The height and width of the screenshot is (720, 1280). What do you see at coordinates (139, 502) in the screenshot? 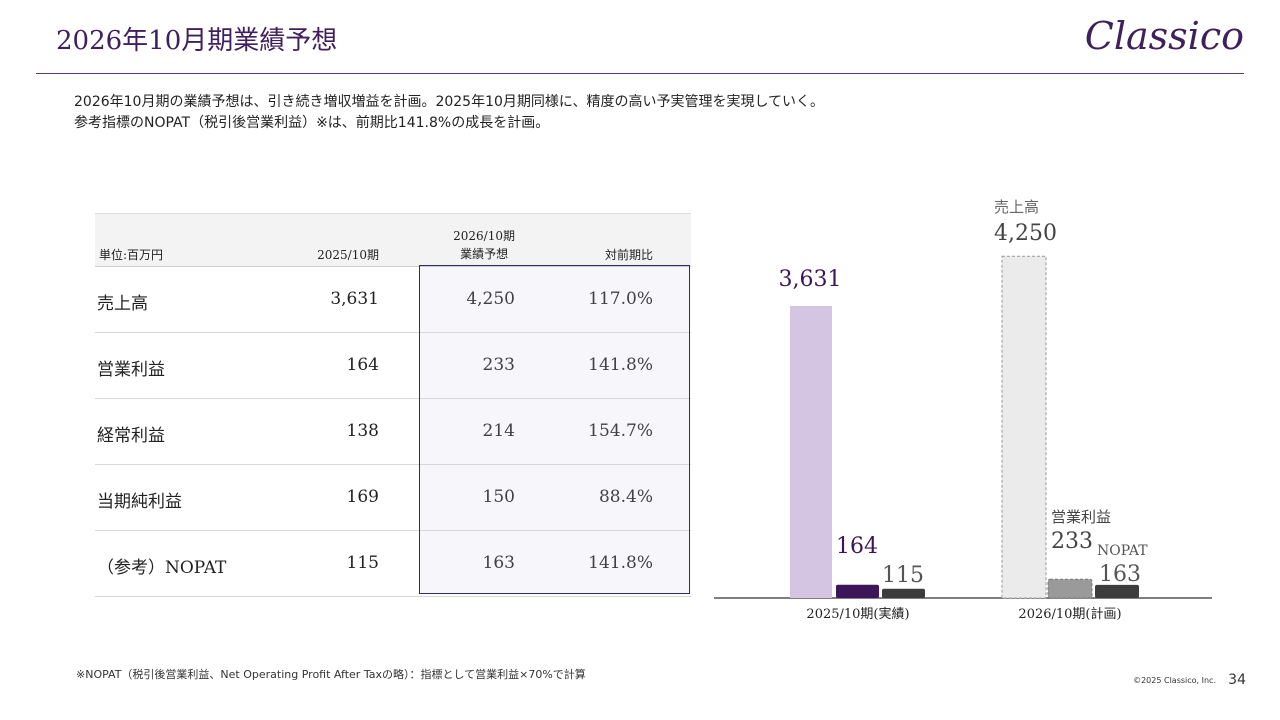
I see `row-label: 当期純利益` at bounding box center [139, 502].